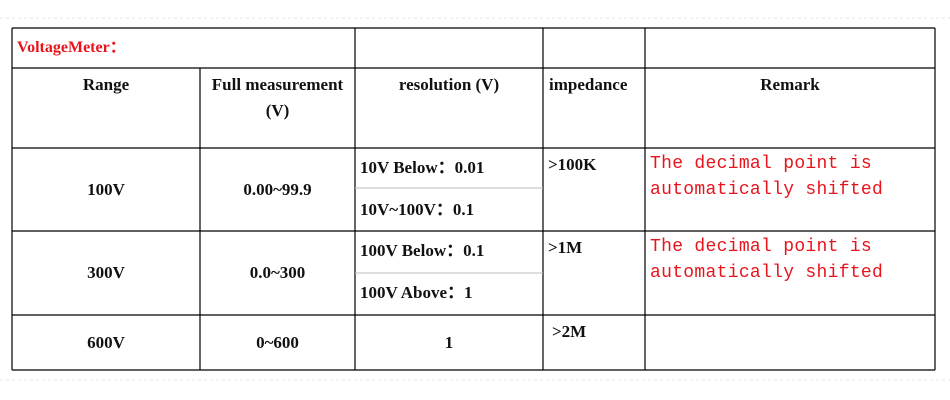 The width and height of the screenshot is (950, 400). Describe the element at coordinates (277, 272) in the screenshot. I see `full-cell: 0.0~300` at that location.